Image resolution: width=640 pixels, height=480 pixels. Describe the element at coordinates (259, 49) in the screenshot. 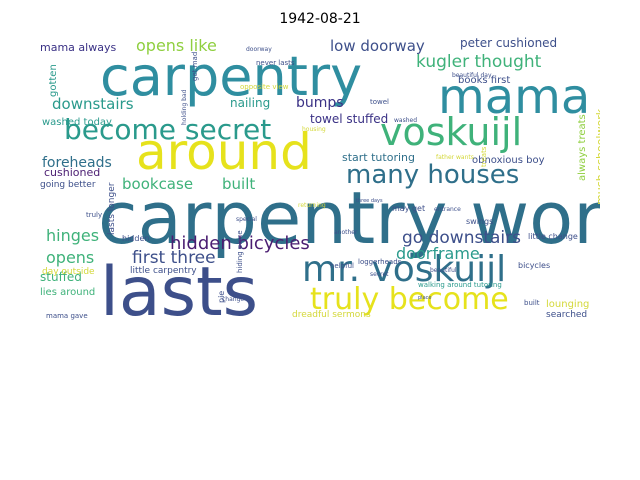

I see `cloud-word: doorway` at that location.